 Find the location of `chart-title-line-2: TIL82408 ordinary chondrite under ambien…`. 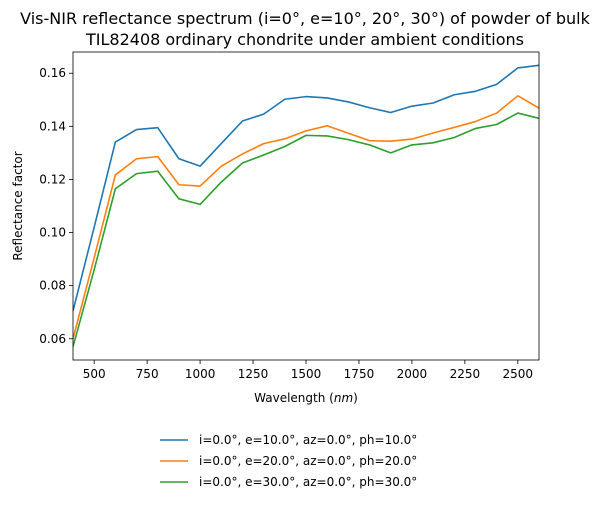

chart-title-line-2: TIL82408 ordinary chondrite under ambien… is located at coordinates (304, 39).